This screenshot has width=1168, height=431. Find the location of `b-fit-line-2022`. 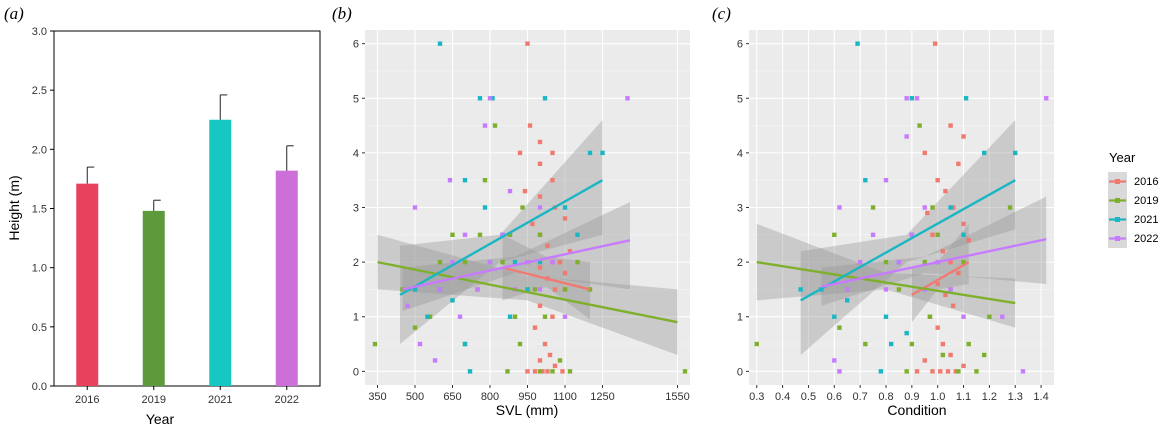

b-fit-line-2022 is located at coordinates (516, 265).